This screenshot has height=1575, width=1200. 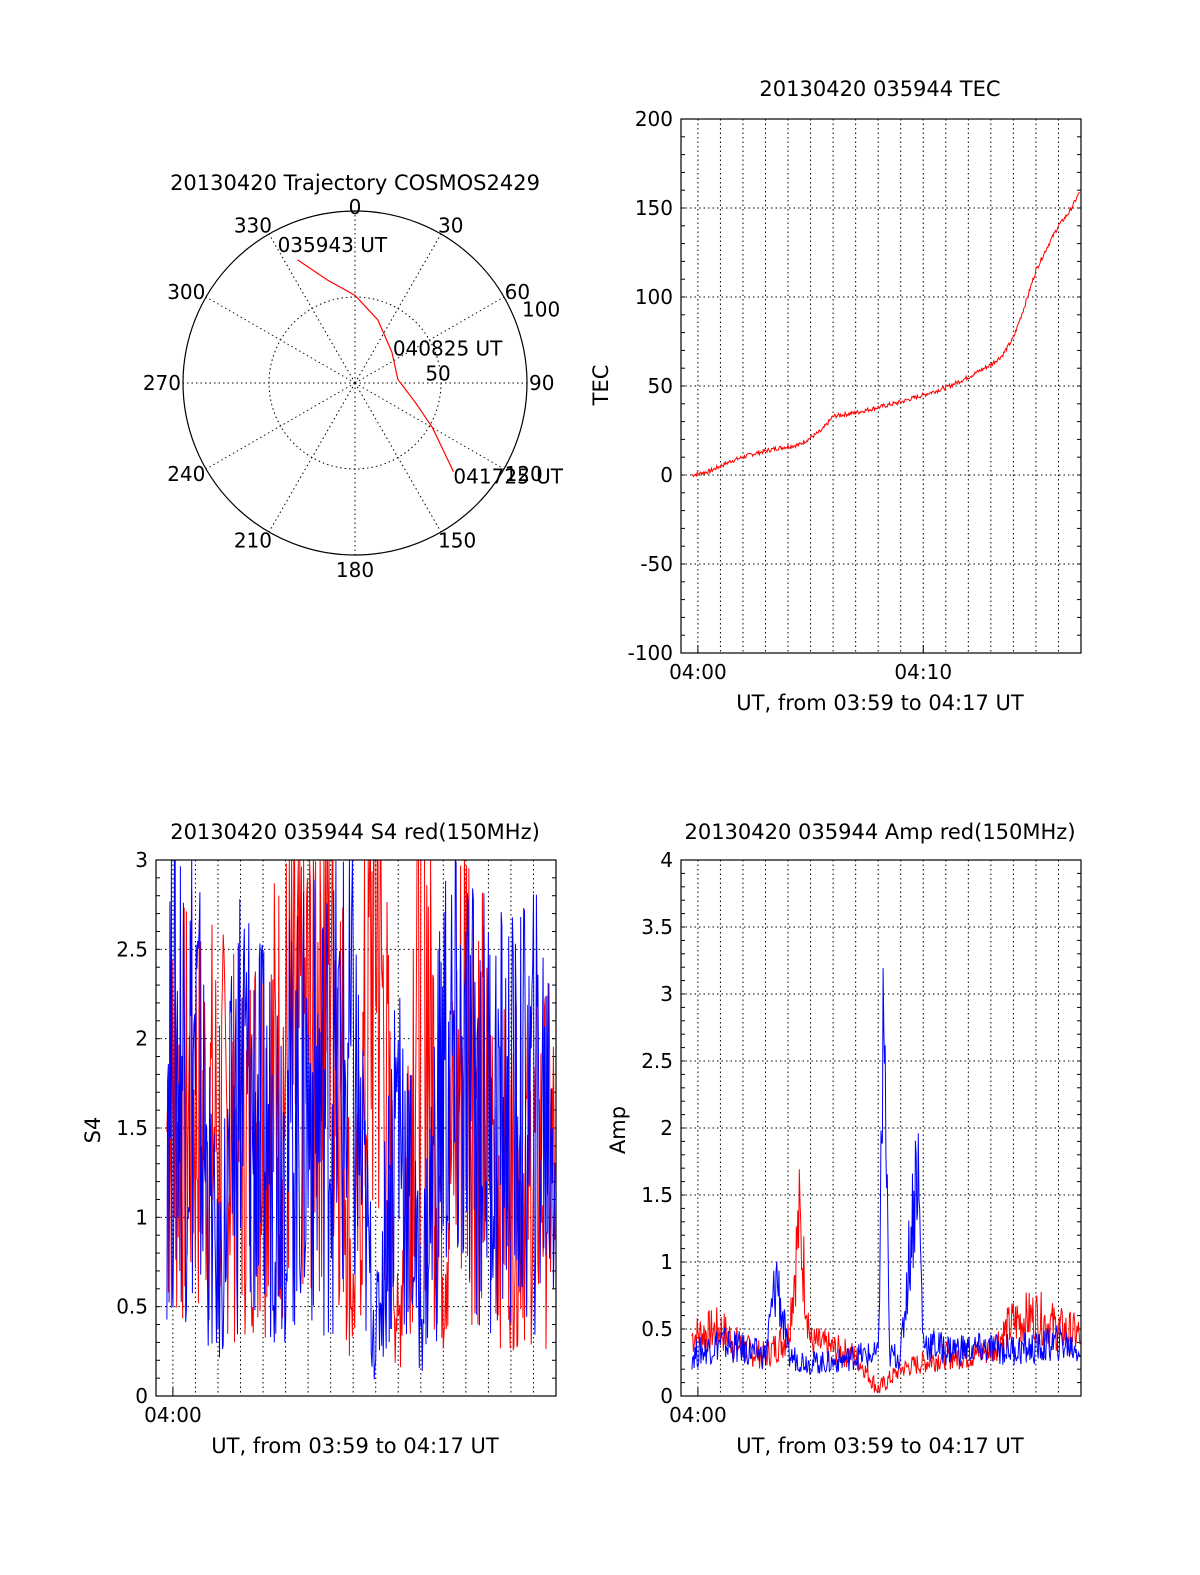 I want to click on trajectory-line, so click(x=375, y=365).